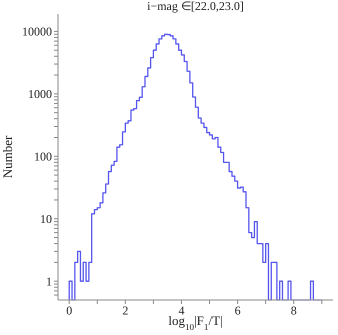  Describe the element at coordinates (293, 311) in the screenshot. I see `x-tick-label: 8` at that location.